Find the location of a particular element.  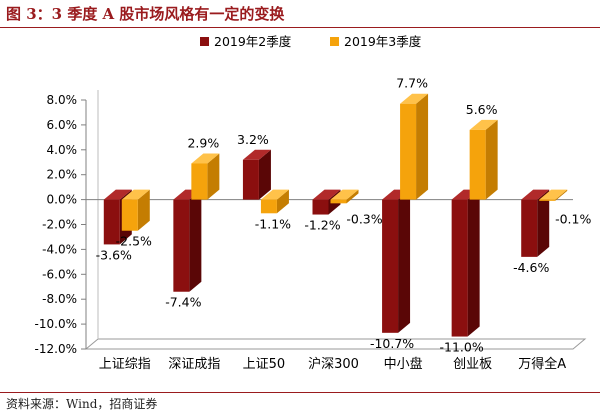

category-label: 深证成指 is located at coordinates (194, 364).